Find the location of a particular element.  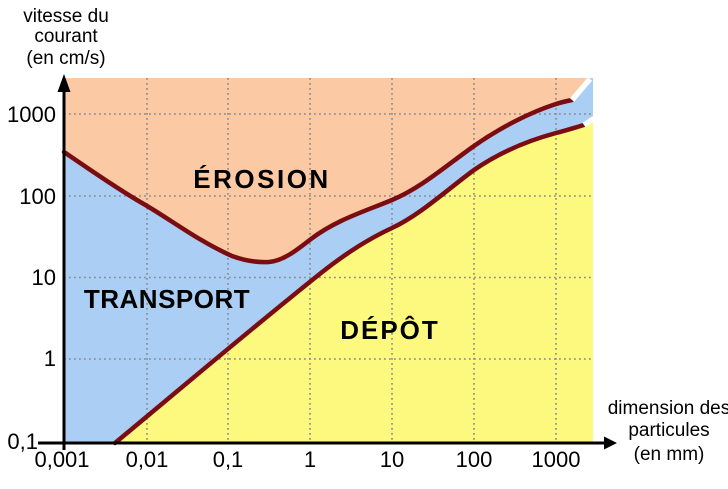

x-axis-arrow-icon is located at coordinates (610, 443).